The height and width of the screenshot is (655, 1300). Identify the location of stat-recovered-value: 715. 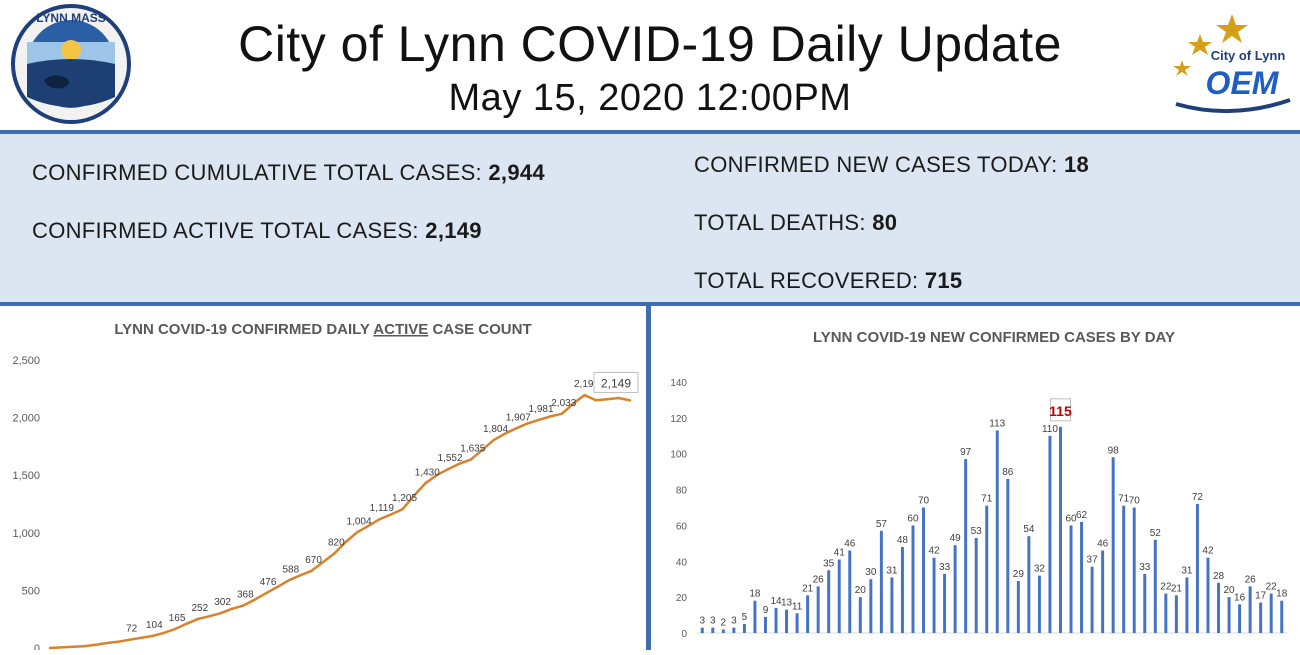
(943, 280).